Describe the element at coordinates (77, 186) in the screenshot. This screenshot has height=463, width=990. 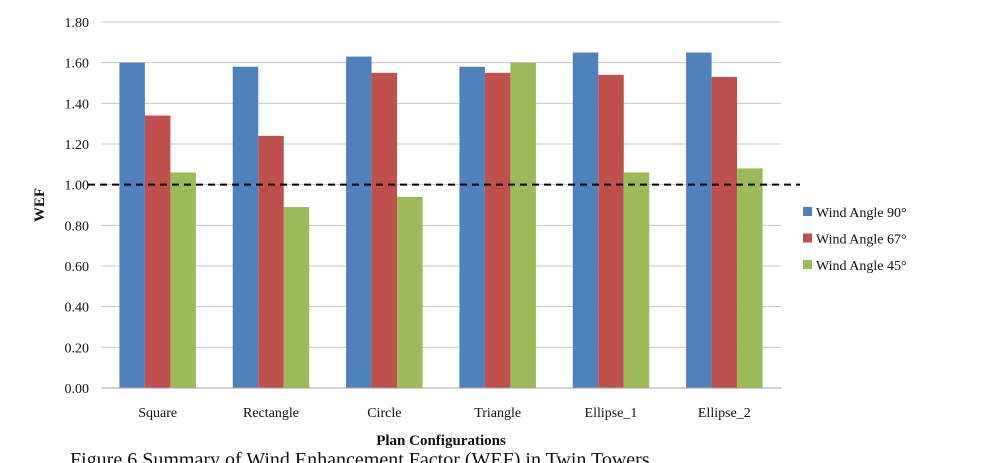
I see `y-tick-label: 1.00` at that location.